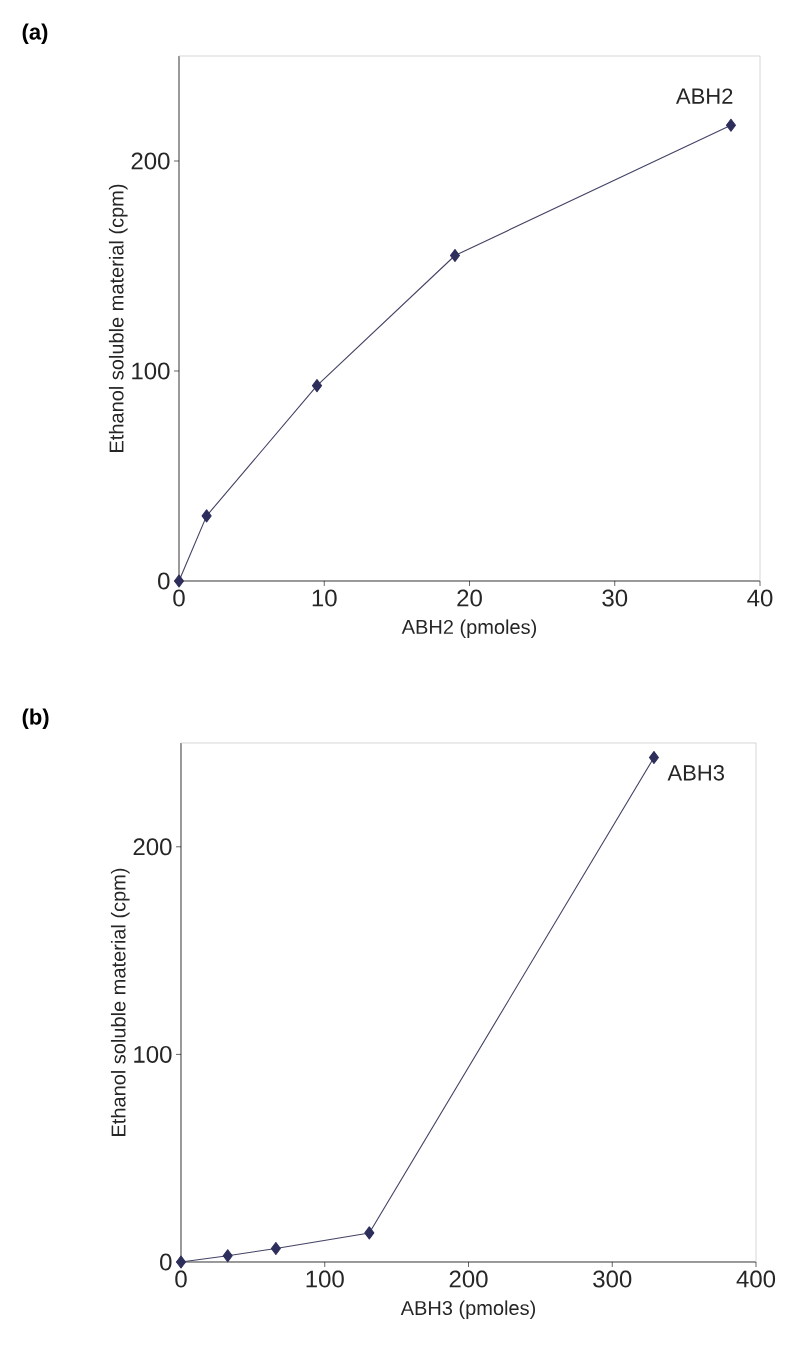 The image size is (785, 1349). What do you see at coordinates (469, 629) in the screenshot?
I see `x-axis-title: ABH2 (pmoles)` at bounding box center [469, 629].